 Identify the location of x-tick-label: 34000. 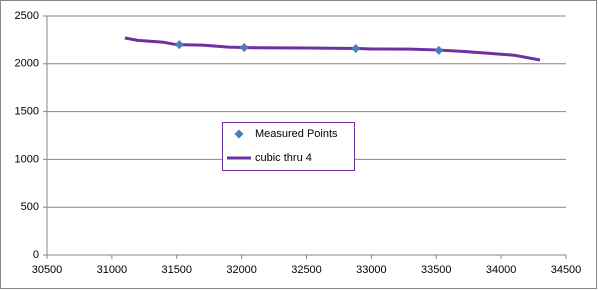
(501, 270).